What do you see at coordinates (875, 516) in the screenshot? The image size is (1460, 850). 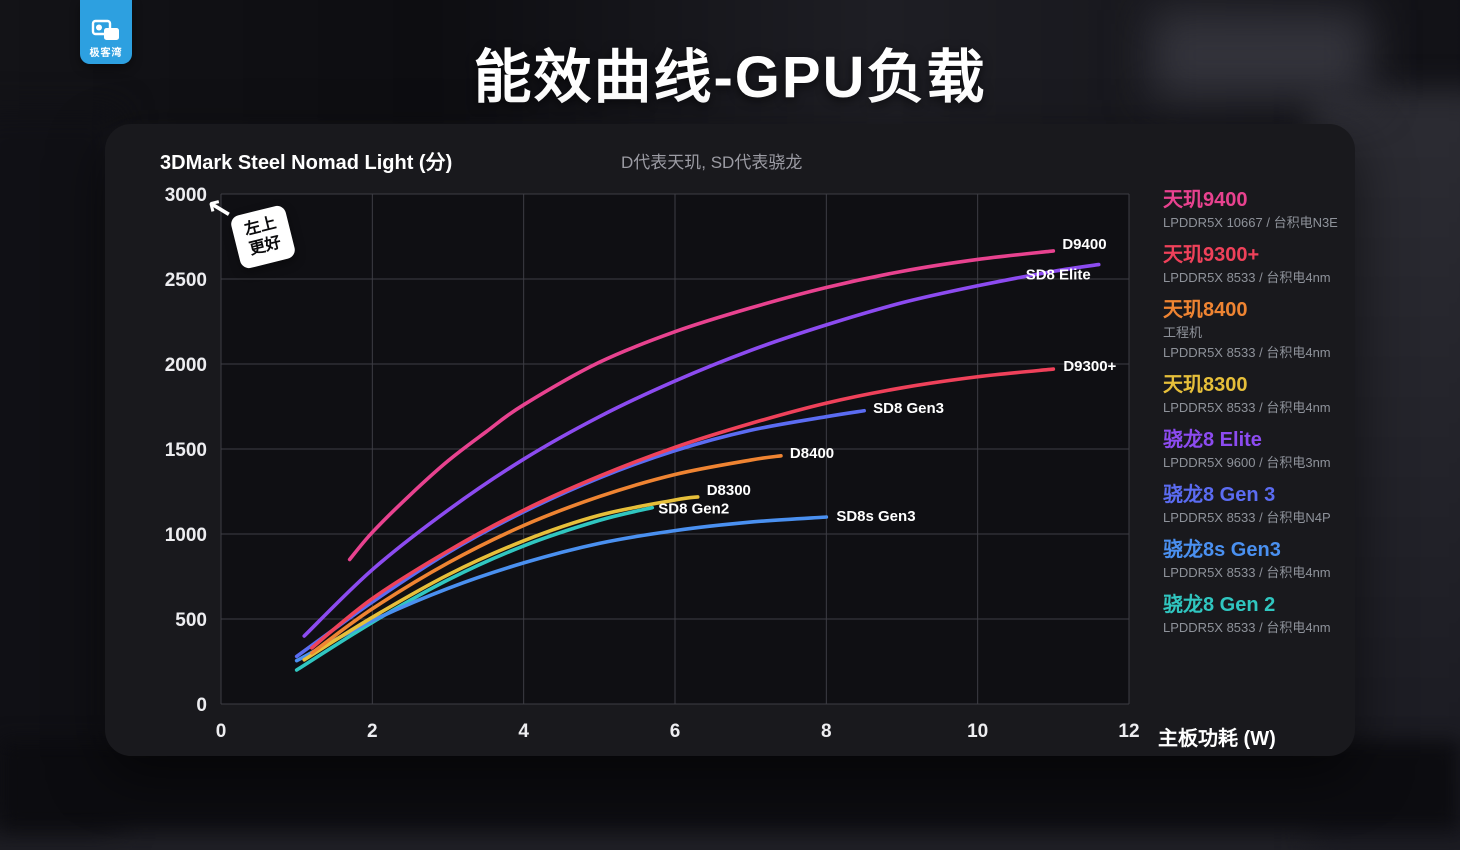 I see `series-label-SD8s Gen3: SD8s Gen3` at bounding box center [875, 516].